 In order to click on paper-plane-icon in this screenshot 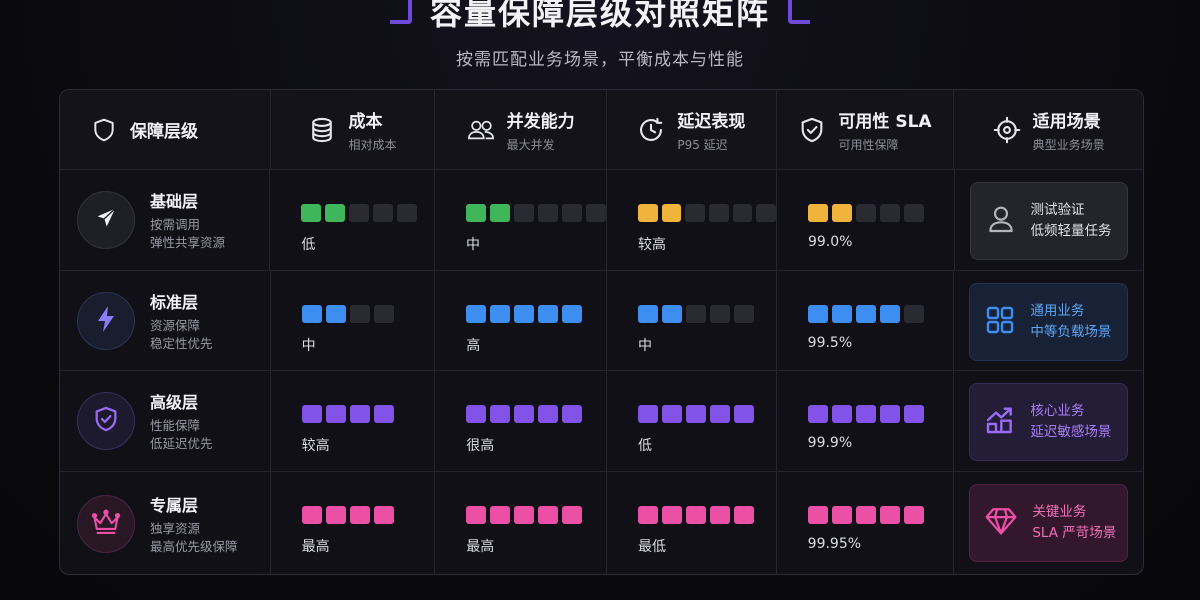, I will do `click(106, 220)`.